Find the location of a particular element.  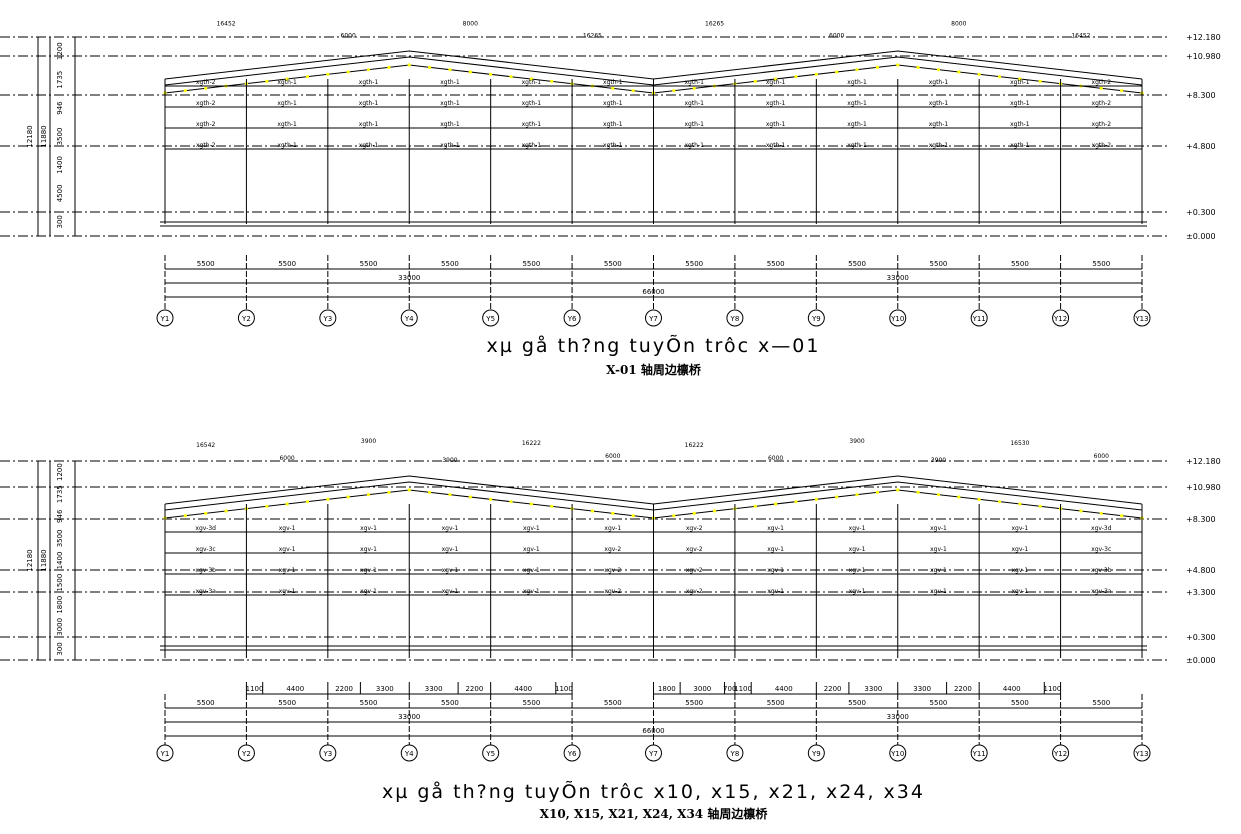

roof-line is located at coordinates (653, 490).